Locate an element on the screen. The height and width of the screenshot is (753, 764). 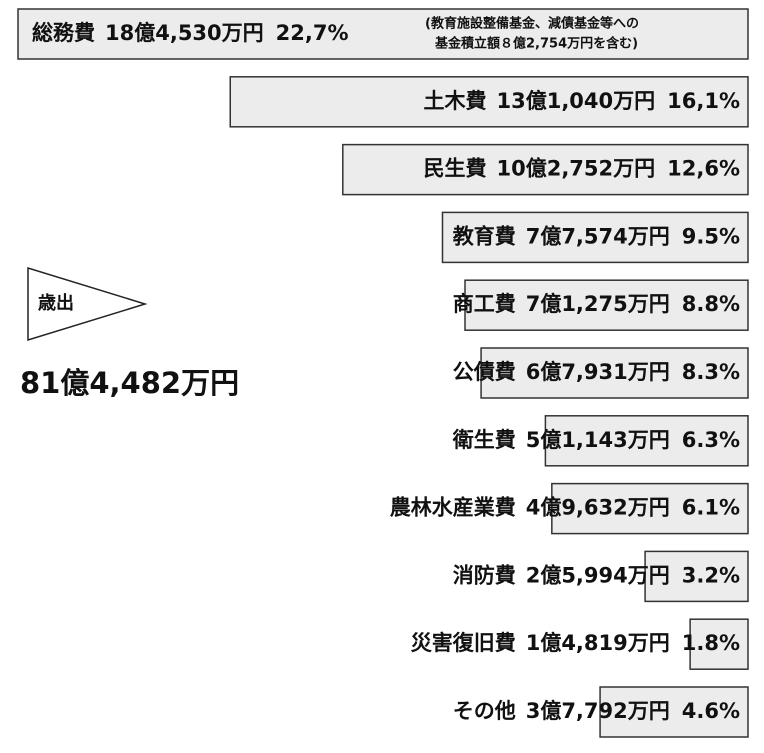
amount: 13億1,040万円 is located at coordinates (575, 101).